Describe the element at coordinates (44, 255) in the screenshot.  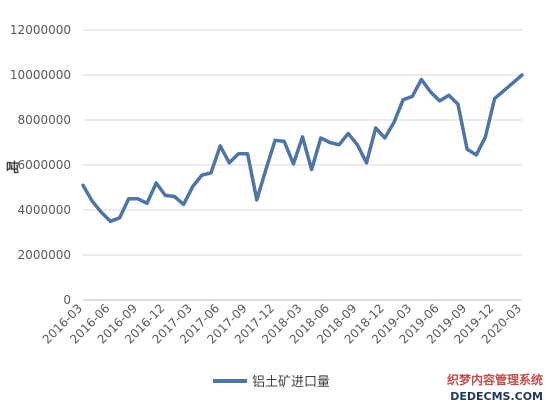
I see `y-tick-label: 2000000` at that location.